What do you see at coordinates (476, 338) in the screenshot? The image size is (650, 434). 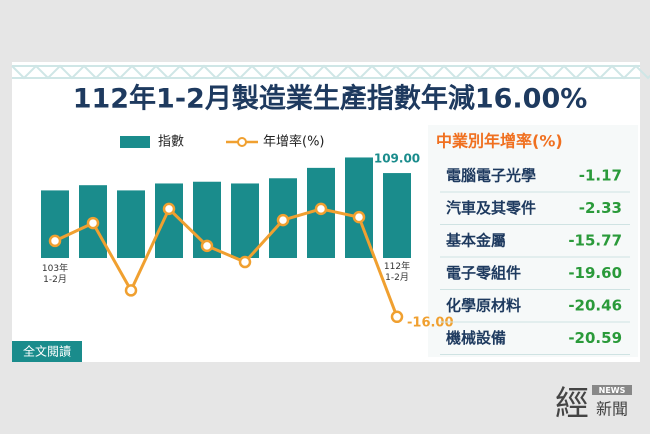 I see `row-name: 機械設備` at bounding box center [476, 338].